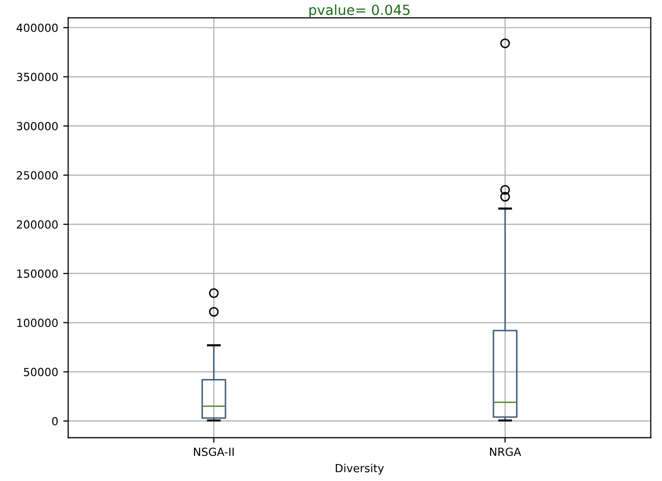 The width and height of the screenshot is (662, 481). I want to click on y-tick-label: 400000, so click(37, 28).